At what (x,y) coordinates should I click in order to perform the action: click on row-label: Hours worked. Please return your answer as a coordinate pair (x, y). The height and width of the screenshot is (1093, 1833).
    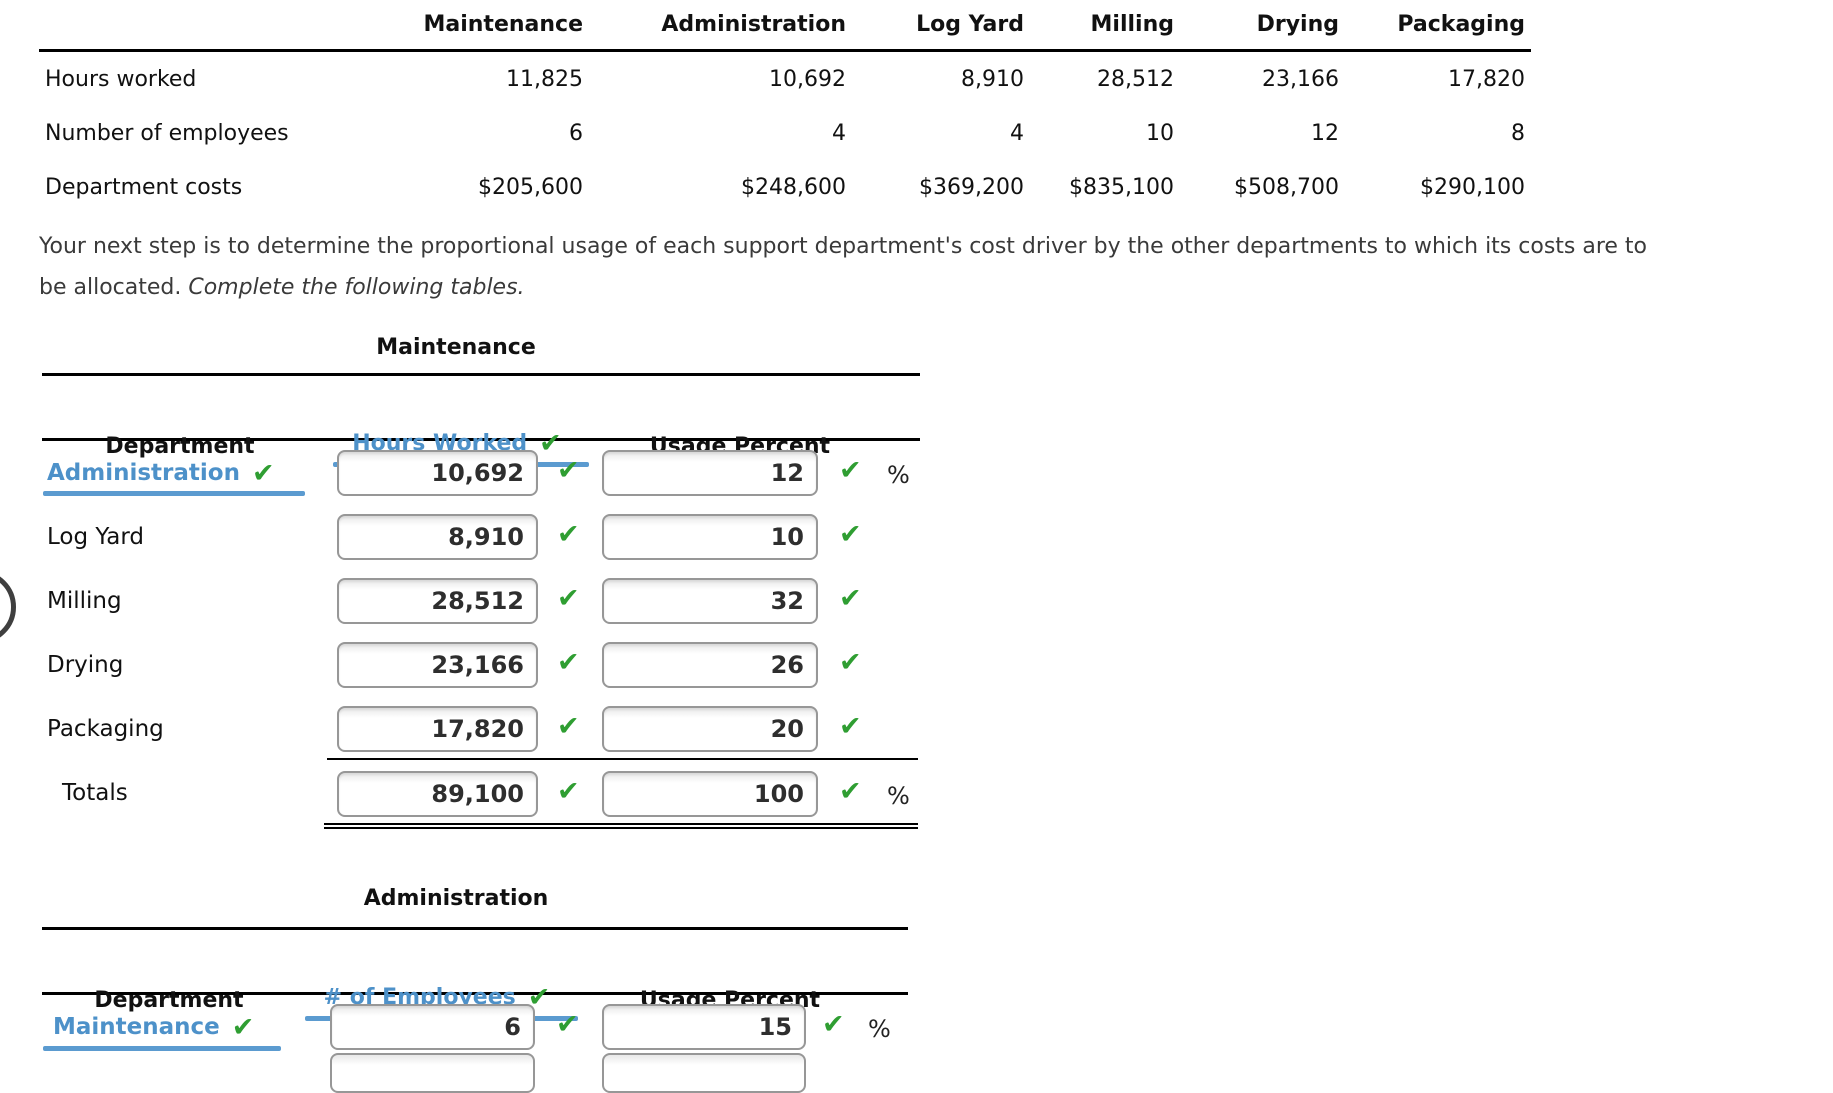
    Looking at the image, I should click on (121, 79).